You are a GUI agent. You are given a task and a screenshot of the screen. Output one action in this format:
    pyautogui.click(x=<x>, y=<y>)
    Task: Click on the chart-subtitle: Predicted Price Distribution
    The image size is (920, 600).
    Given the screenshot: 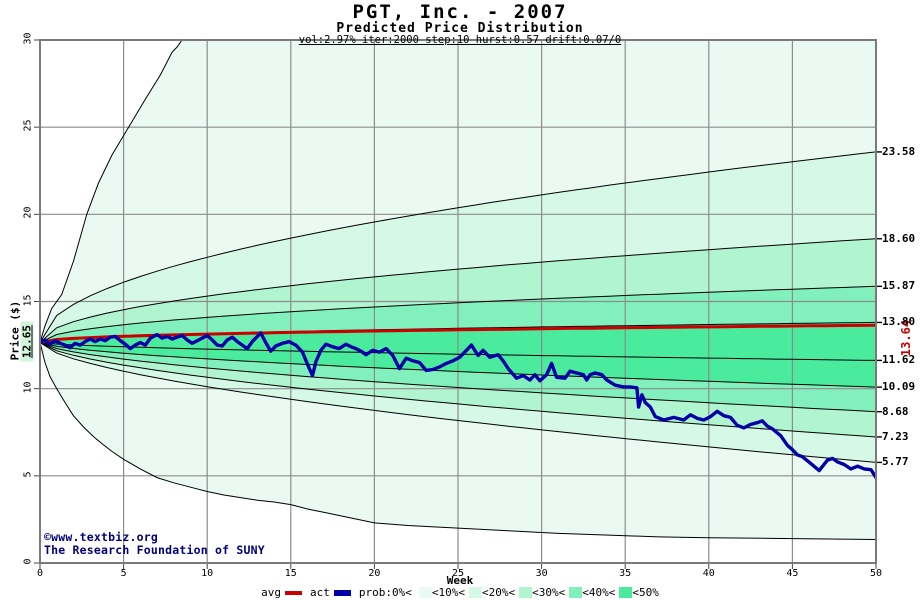 What is the action you would take?
    pyautogui.click(x=460, y=28)
    